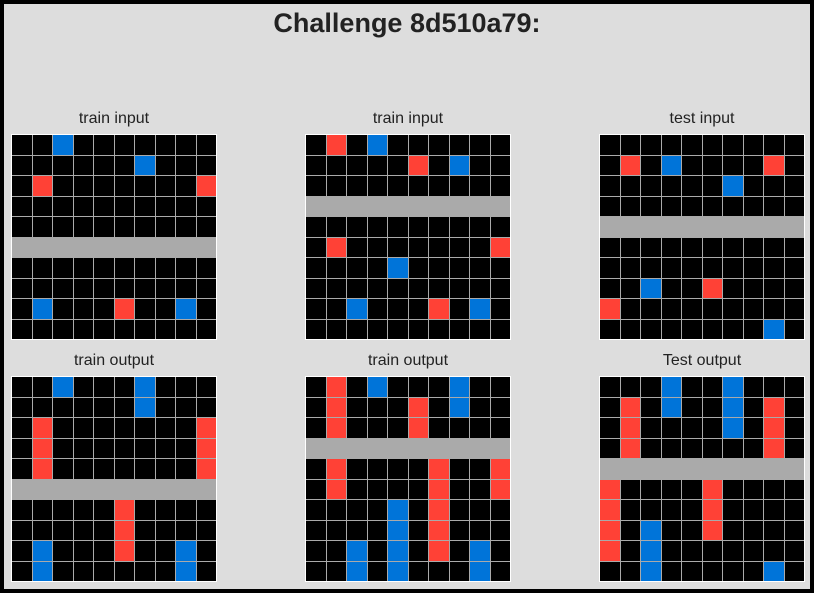  Describe the element at coordinates (702, 360) in the screenshot. I see `panel-label: Test output` at that location.